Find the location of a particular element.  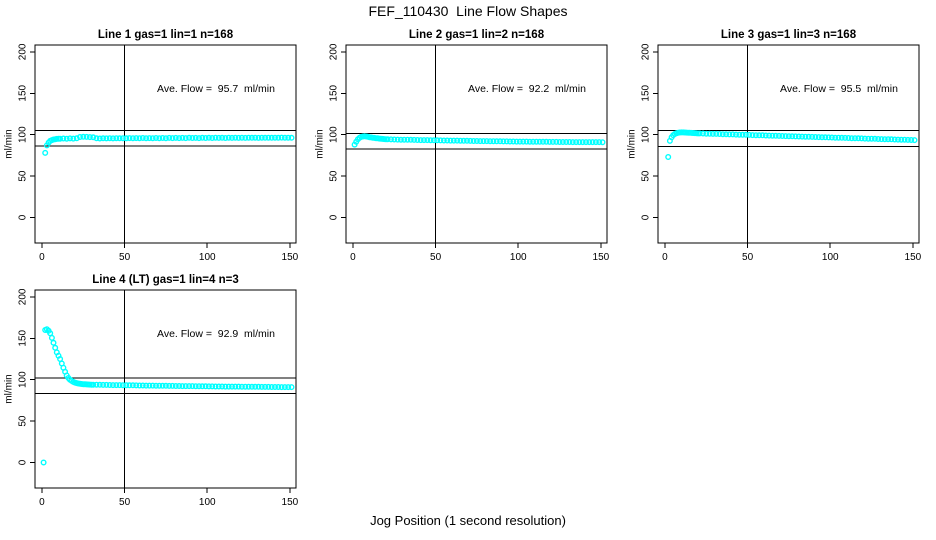

figure-title: FEF_110430 Line Flow Shapes is located at coordinates (468, 11).